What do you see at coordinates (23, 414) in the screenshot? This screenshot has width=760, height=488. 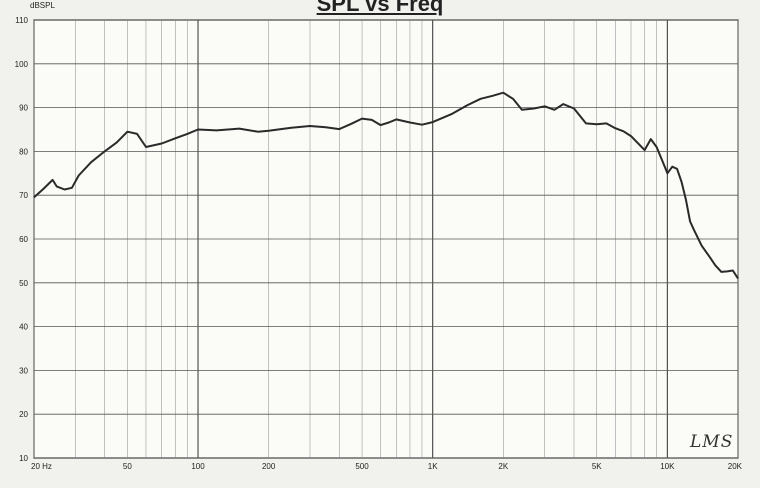 I see `y-tick-label: 20` at bounding box center [23, 414].